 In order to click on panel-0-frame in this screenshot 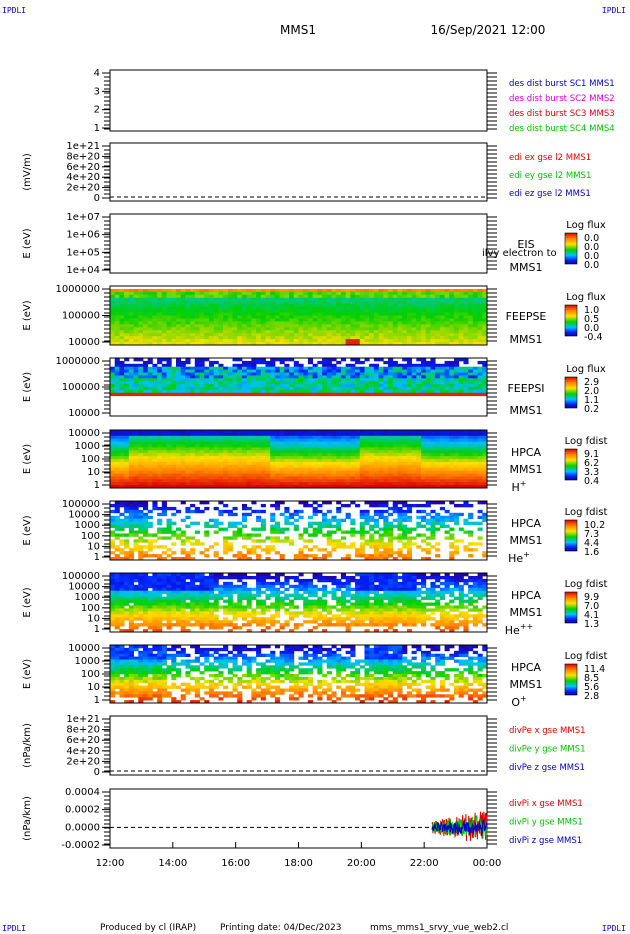, I will do `click(298, 100)`.